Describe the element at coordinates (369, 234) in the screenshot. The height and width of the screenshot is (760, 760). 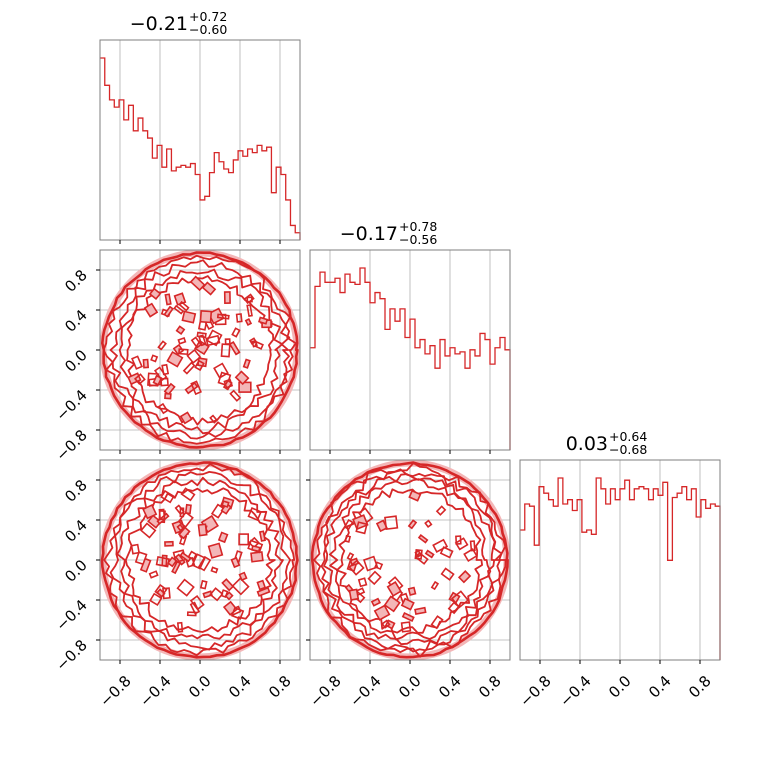
I see `title-median-2: −0.17` at that location.